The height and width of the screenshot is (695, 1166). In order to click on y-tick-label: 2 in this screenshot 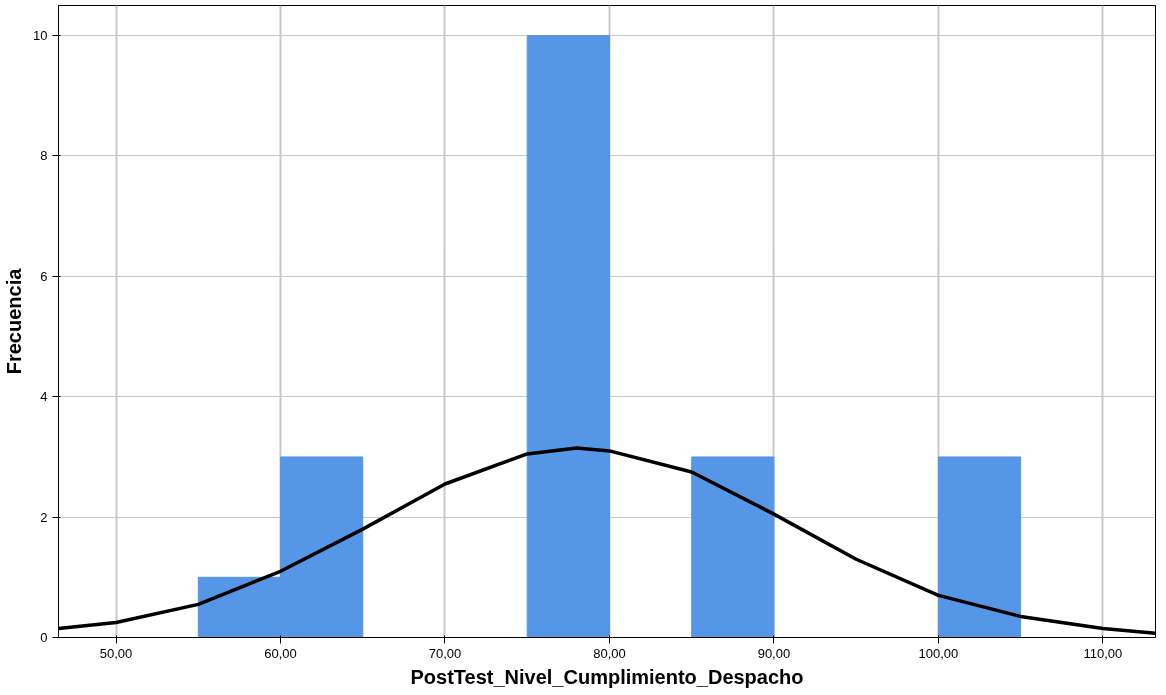, I will do `click(44, 517)`.